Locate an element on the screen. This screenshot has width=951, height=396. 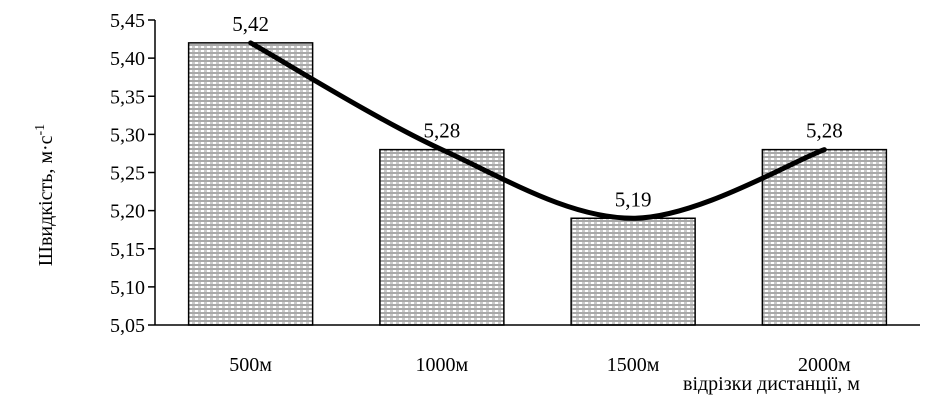
y-tick-label: 5,15 is located at coordinates (127, 250).